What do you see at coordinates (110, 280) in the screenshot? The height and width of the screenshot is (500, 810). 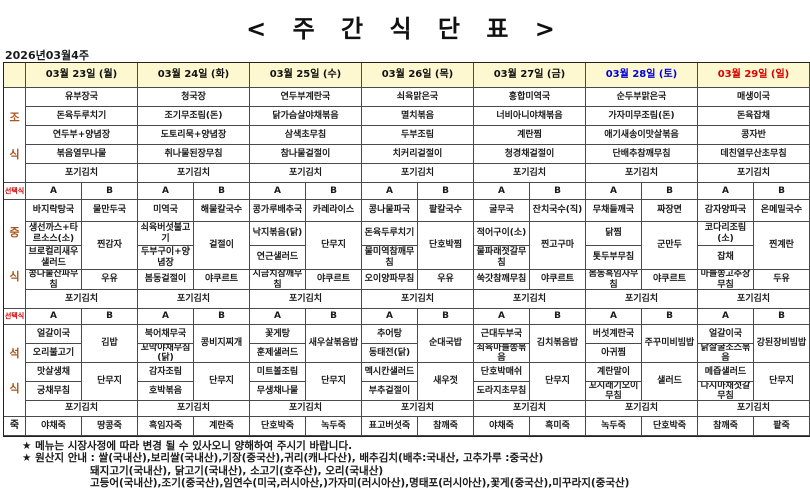 I see `lunch-b-item: 우유` at bounding box center [110, 280].